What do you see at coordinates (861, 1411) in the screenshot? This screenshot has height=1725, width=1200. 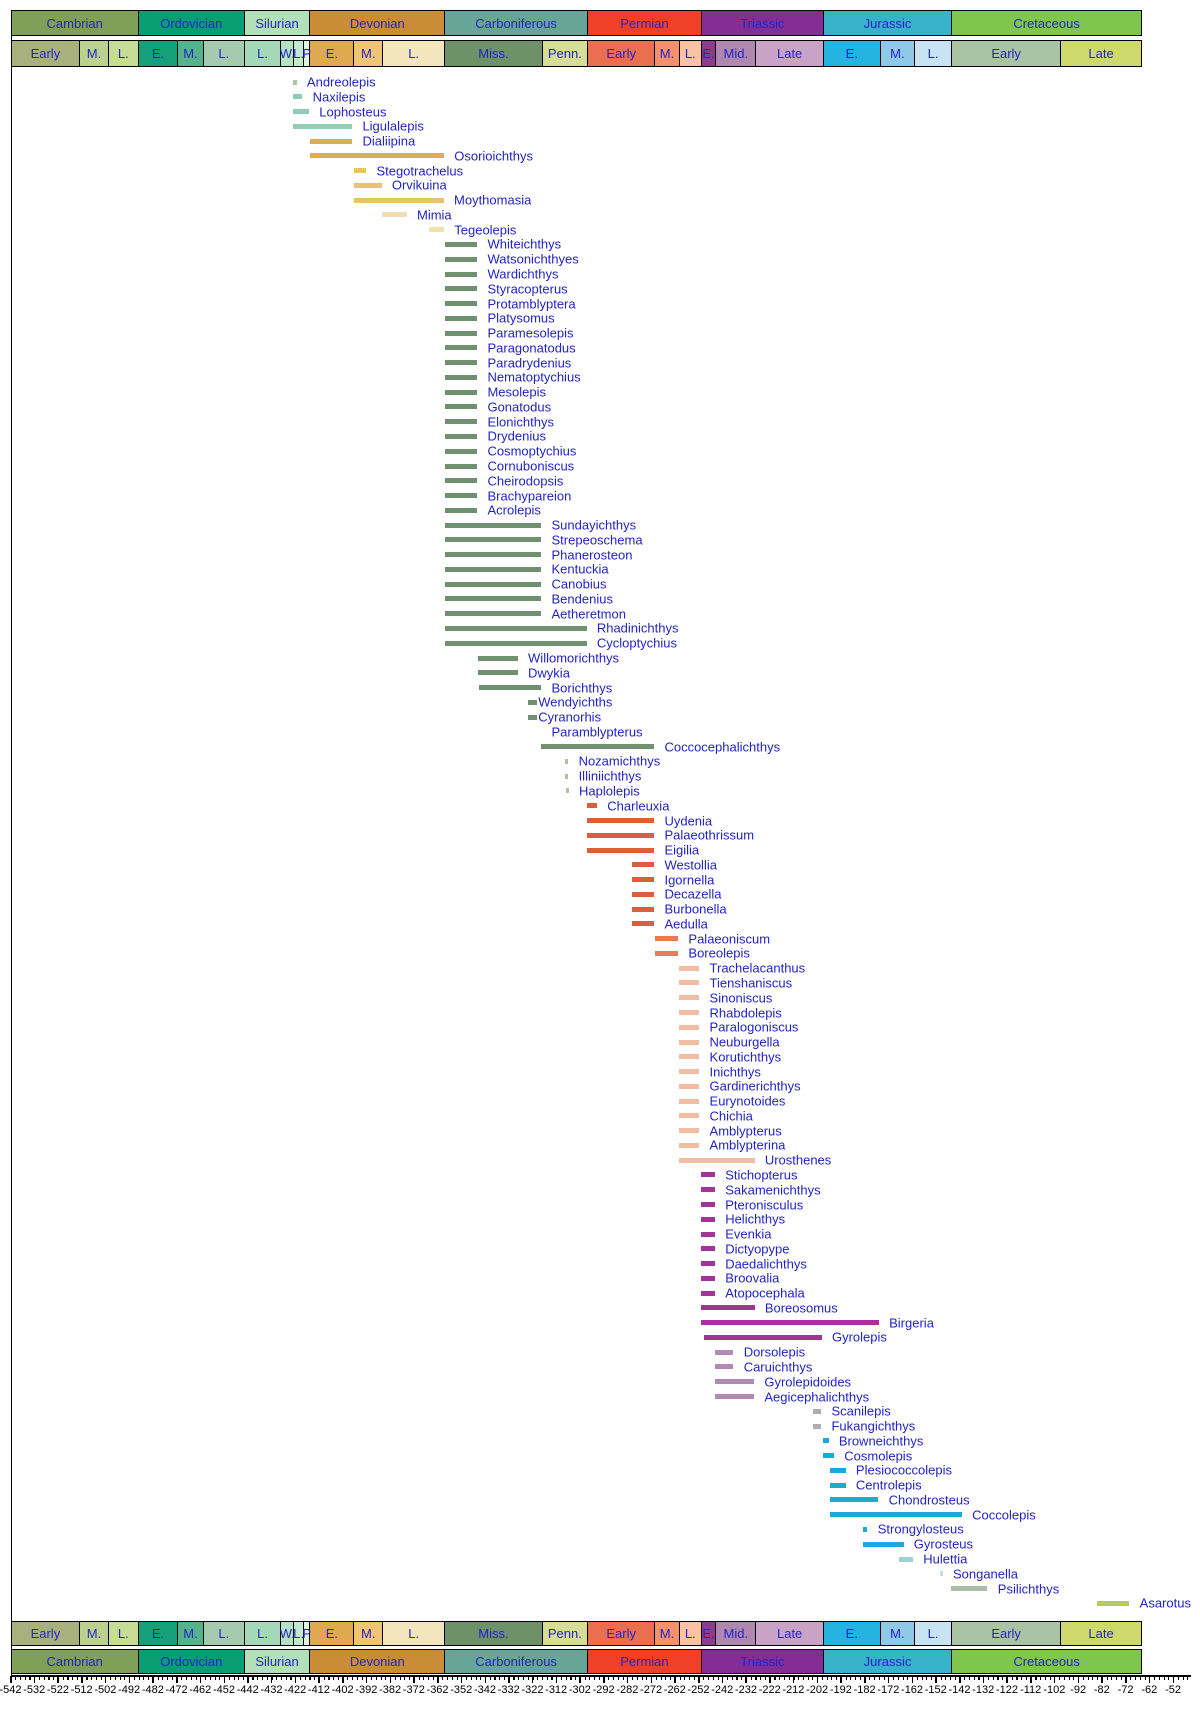 I see `taxon-label: Scanilepis` at bounding box center [861, 1411].